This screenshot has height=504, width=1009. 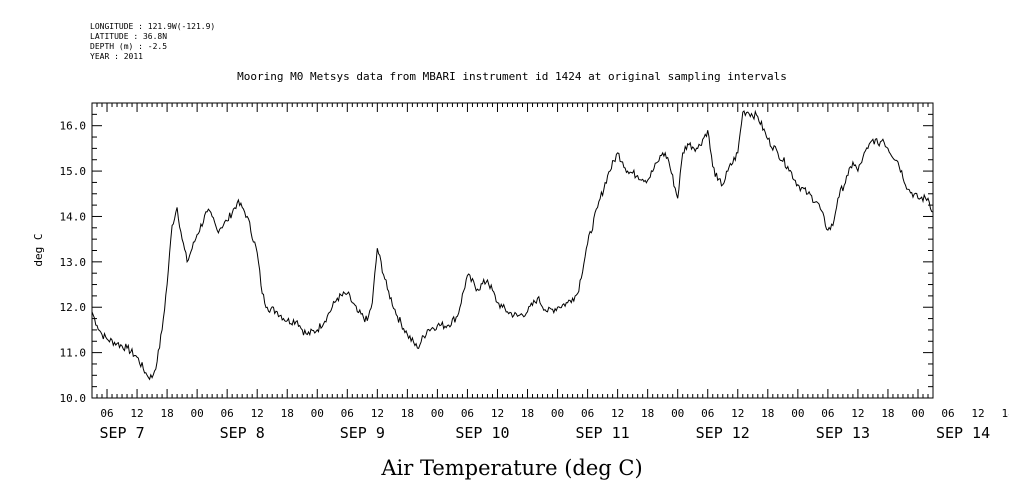 I want to click on y-tick-label: 13.0, so click(x=73, y=262).